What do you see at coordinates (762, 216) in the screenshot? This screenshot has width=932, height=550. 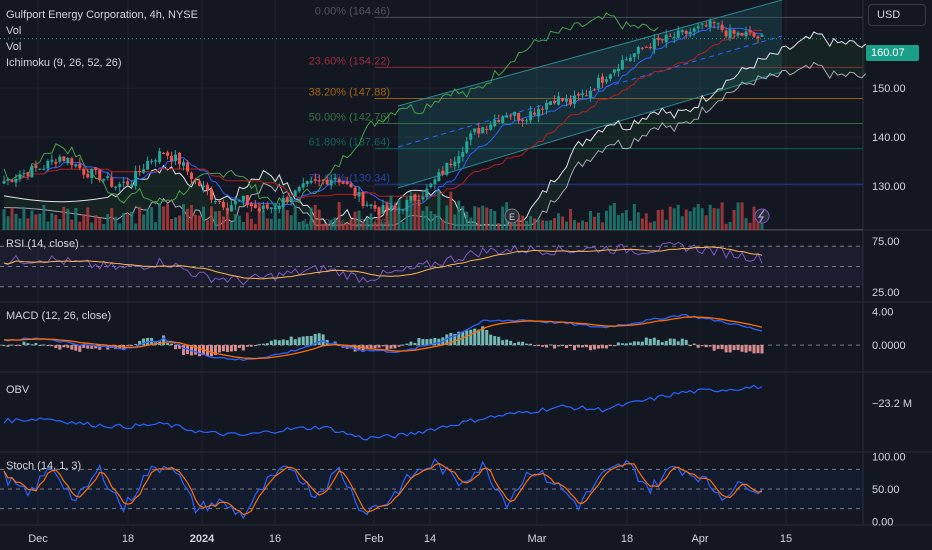 I see `dividend-icon` at bounding box center [762, 216].